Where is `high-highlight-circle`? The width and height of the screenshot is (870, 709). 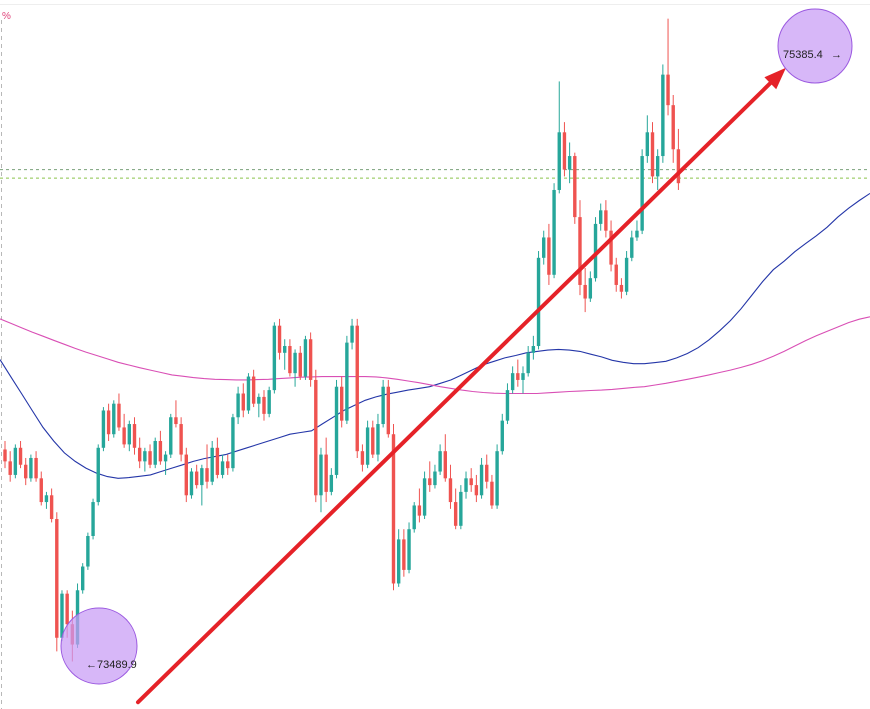
high-highlight-circle is located at coordinates (815, 46).